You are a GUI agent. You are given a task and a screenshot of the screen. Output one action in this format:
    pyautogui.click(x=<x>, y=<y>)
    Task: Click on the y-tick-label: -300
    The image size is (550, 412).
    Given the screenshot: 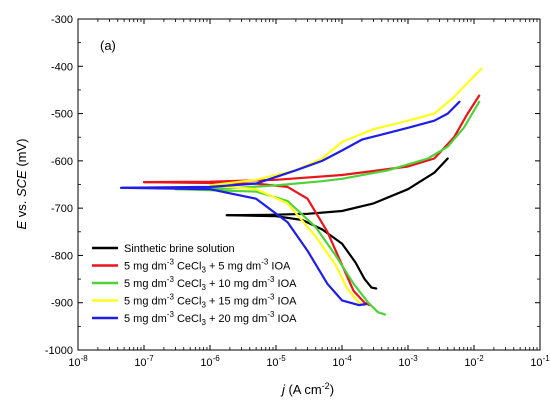 What is the action you would take?
    pyautogui.click(x=62, y=20)
    